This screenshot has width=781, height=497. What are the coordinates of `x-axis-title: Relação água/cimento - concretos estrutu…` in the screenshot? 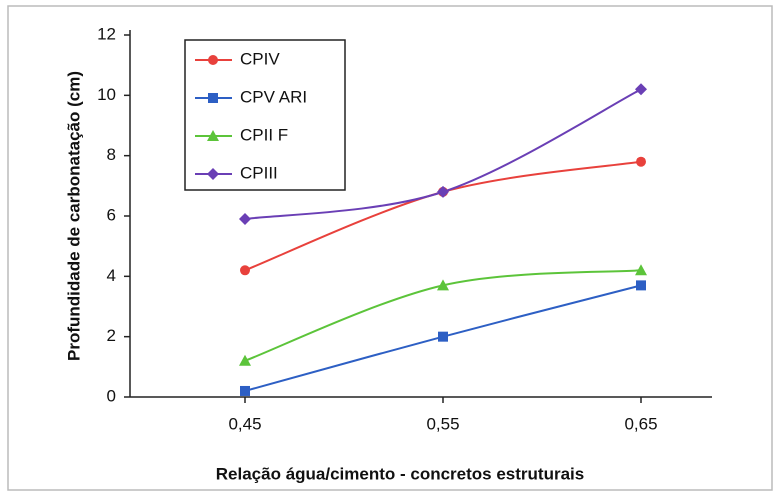 It's located at (400, 473).